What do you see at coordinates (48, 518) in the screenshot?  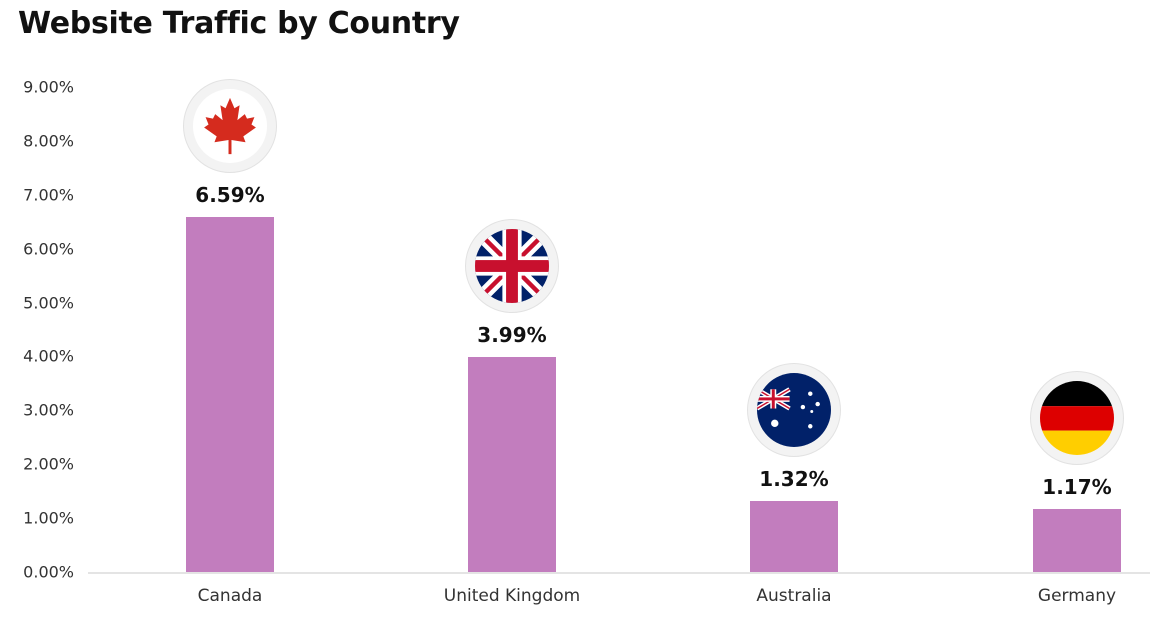 I see `y-tick-label: 1.00%` at bounding box center [48, 518].